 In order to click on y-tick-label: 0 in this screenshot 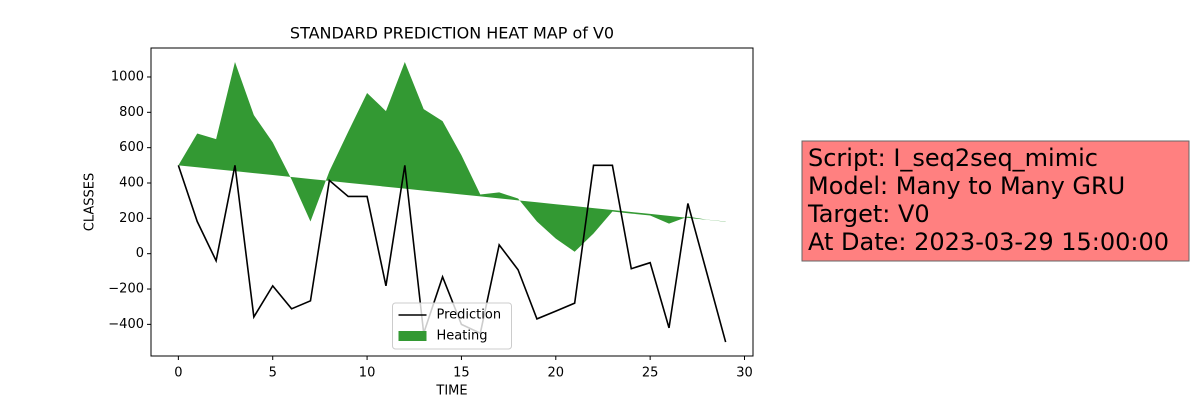, I will do `click(140, 253)`.